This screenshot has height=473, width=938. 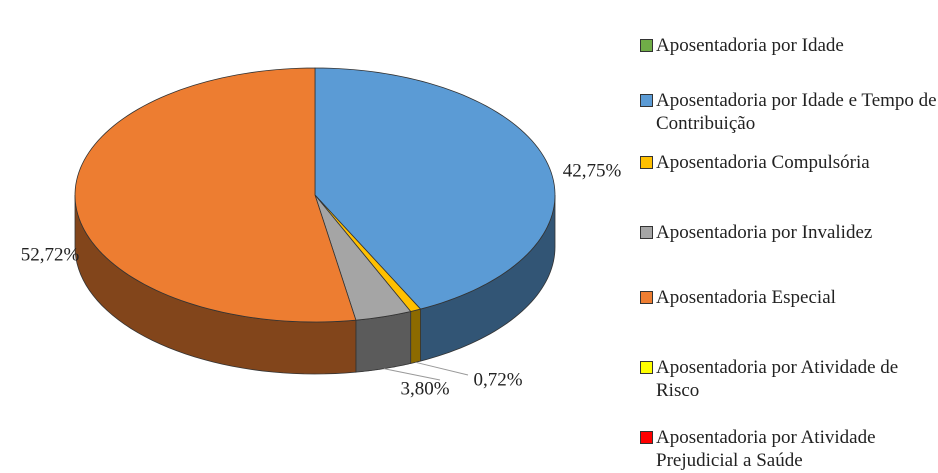 I want to click on legend-label: Aposentadoria por Atividade de Risco, so click(x=777, y=379).